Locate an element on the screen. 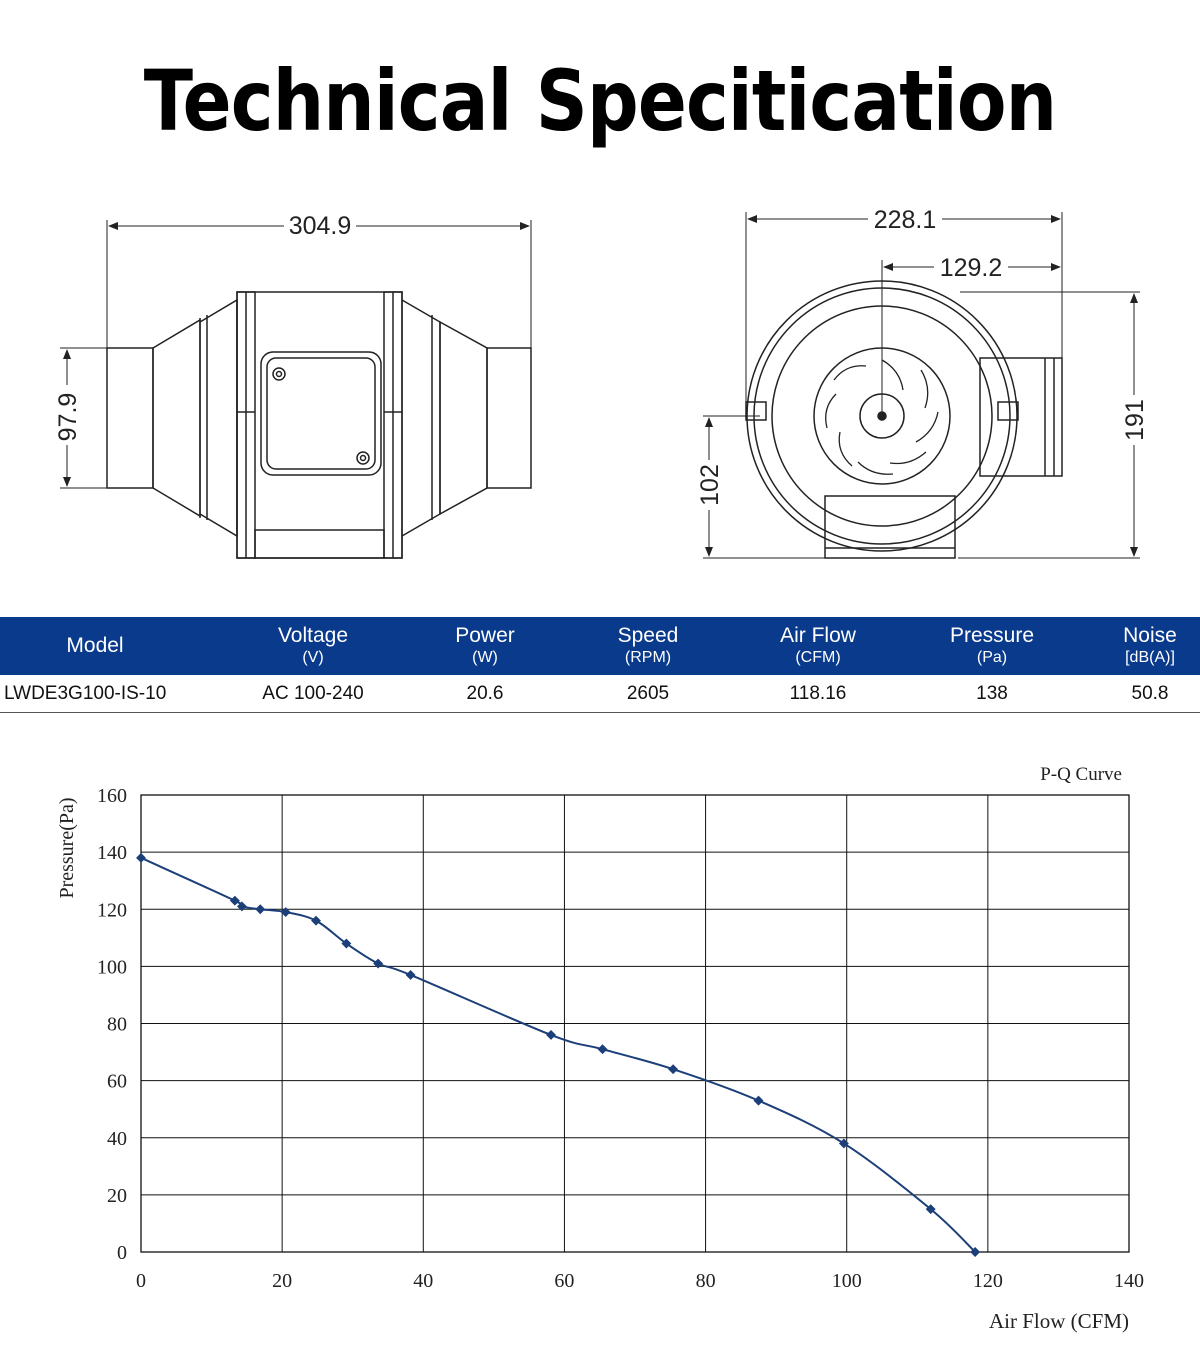 Image resolution: width=1200 pixels, height=1350 pixels. header-unit: (V) is located at coordinates (313, 657).